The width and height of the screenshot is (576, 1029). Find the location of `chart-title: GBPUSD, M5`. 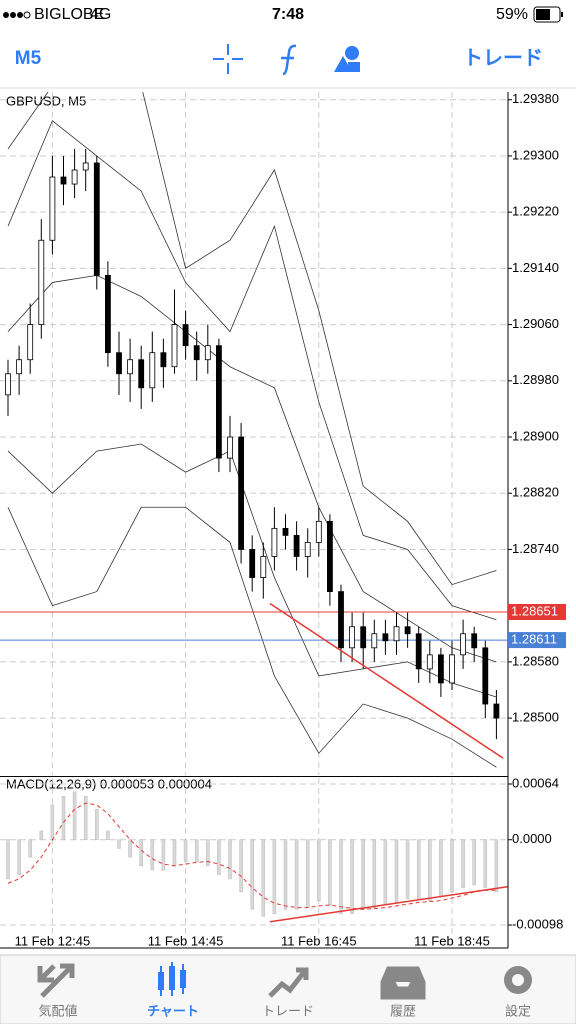

chart-title: GBPUSD, M5 is located at coordinates (46, 100).